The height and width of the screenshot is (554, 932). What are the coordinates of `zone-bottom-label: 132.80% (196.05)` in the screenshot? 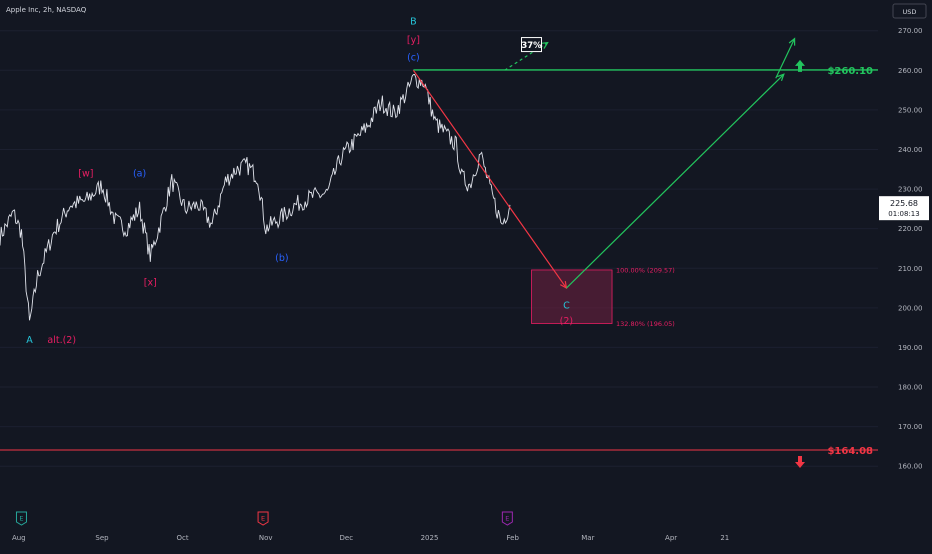 It's located at (645, 324).